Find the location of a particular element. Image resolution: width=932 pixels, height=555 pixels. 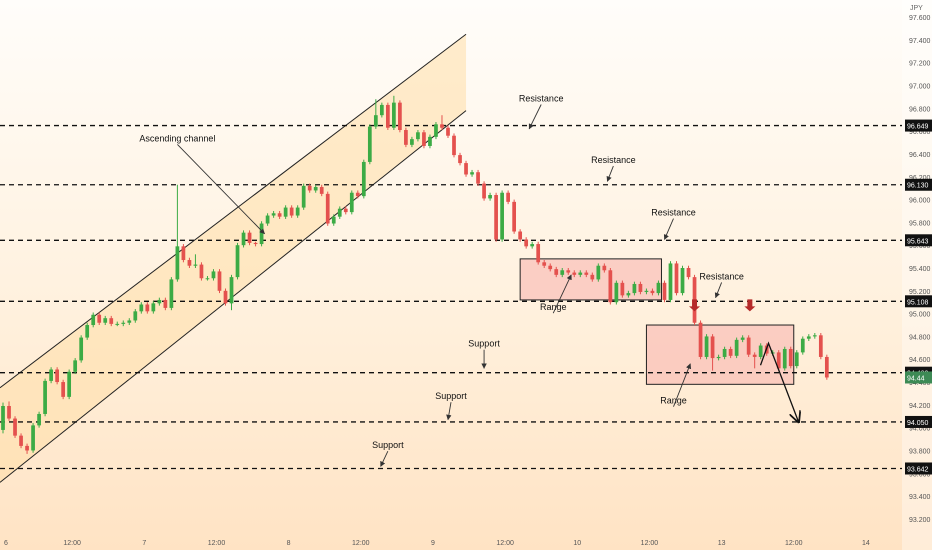

level-price-tag-label: 93.642 is located at coordinates (918, 469).